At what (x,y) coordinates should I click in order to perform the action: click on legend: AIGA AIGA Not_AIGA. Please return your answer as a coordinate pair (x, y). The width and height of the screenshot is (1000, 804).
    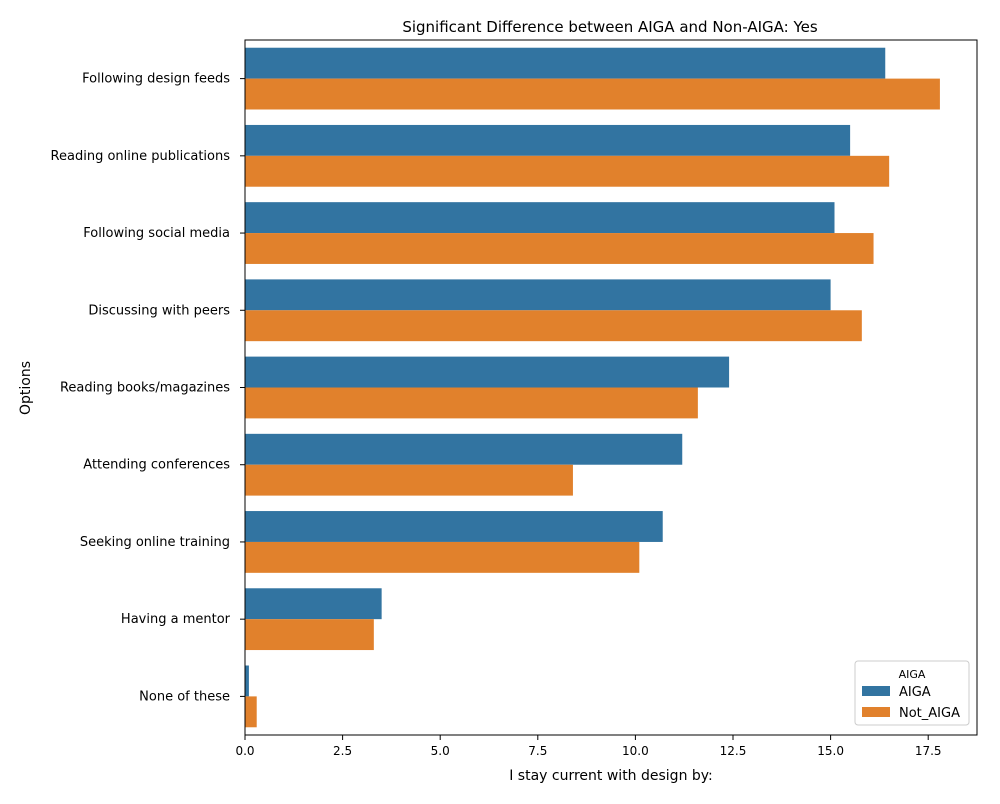
    Looking at the image, I should click on (912, 693).